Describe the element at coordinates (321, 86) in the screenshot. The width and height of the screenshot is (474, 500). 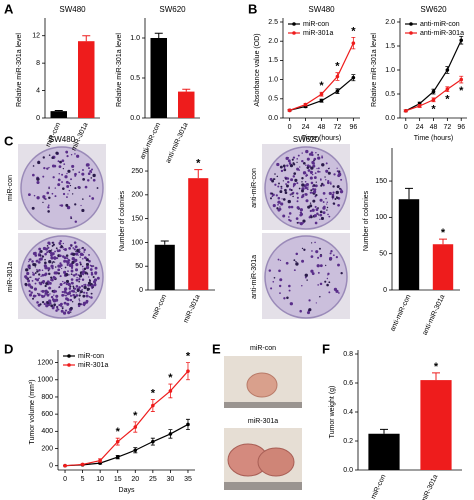
I see `significance-mark: *` at that location.